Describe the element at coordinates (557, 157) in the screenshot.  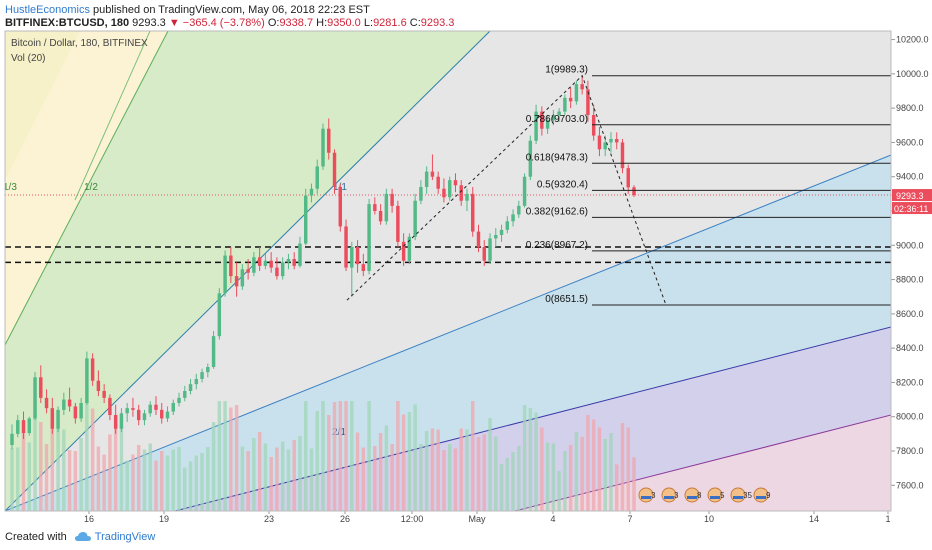
I see `fib-level-label: 0.618(9478.3)` at that location.